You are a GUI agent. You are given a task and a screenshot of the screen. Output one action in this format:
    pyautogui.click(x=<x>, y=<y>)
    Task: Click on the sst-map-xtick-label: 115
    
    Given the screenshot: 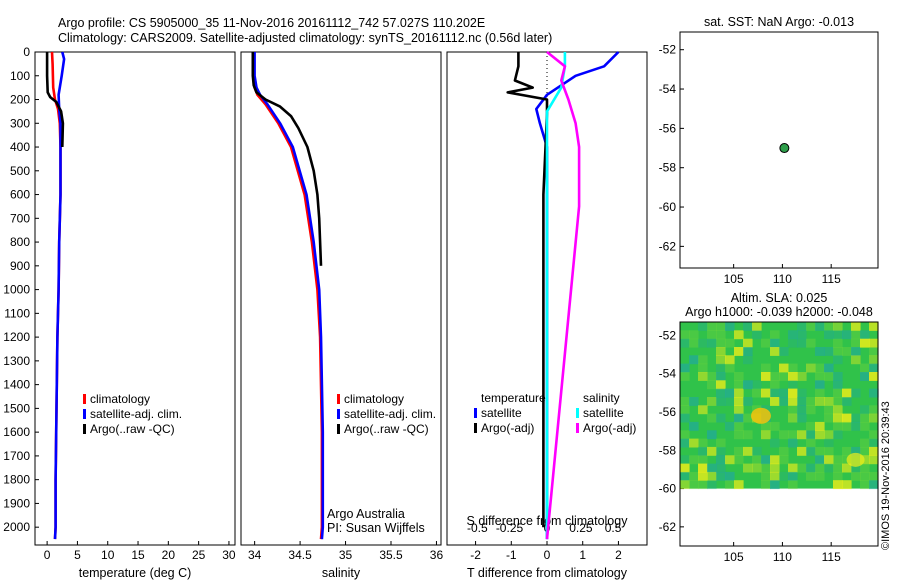 What is the action you would take?
    pyautogui.click(x=831, y=279)
    